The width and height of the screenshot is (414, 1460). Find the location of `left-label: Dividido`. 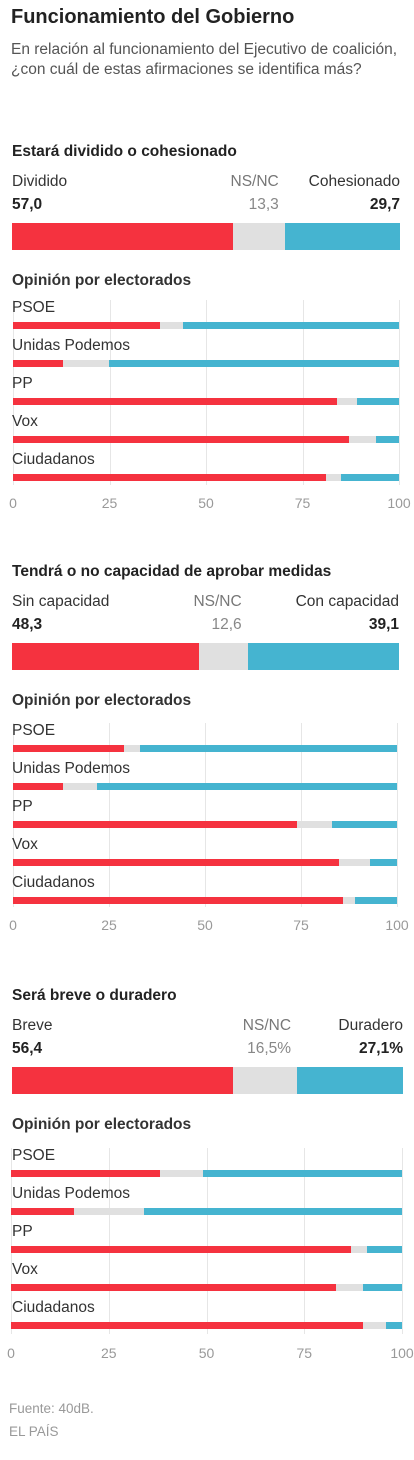

left-label: Dividido is located at coordinates (40, 181).